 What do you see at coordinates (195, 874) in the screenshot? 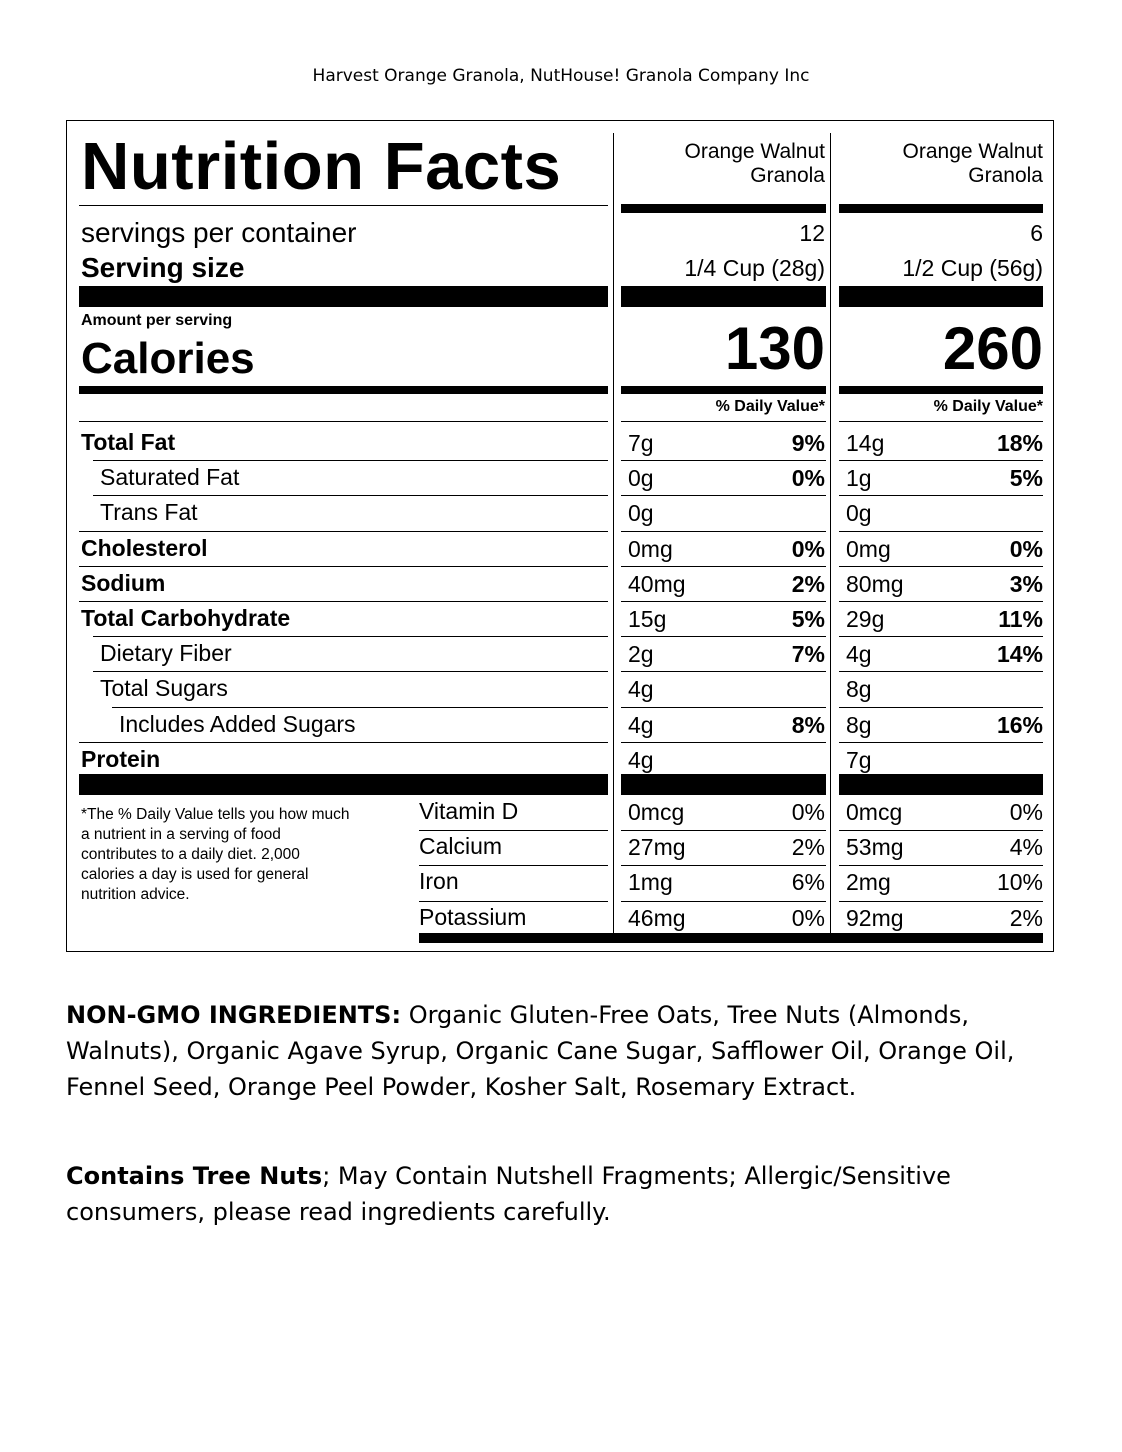
I see `footnote-line: calories a day is used for general` at bounding box center [195, 874].